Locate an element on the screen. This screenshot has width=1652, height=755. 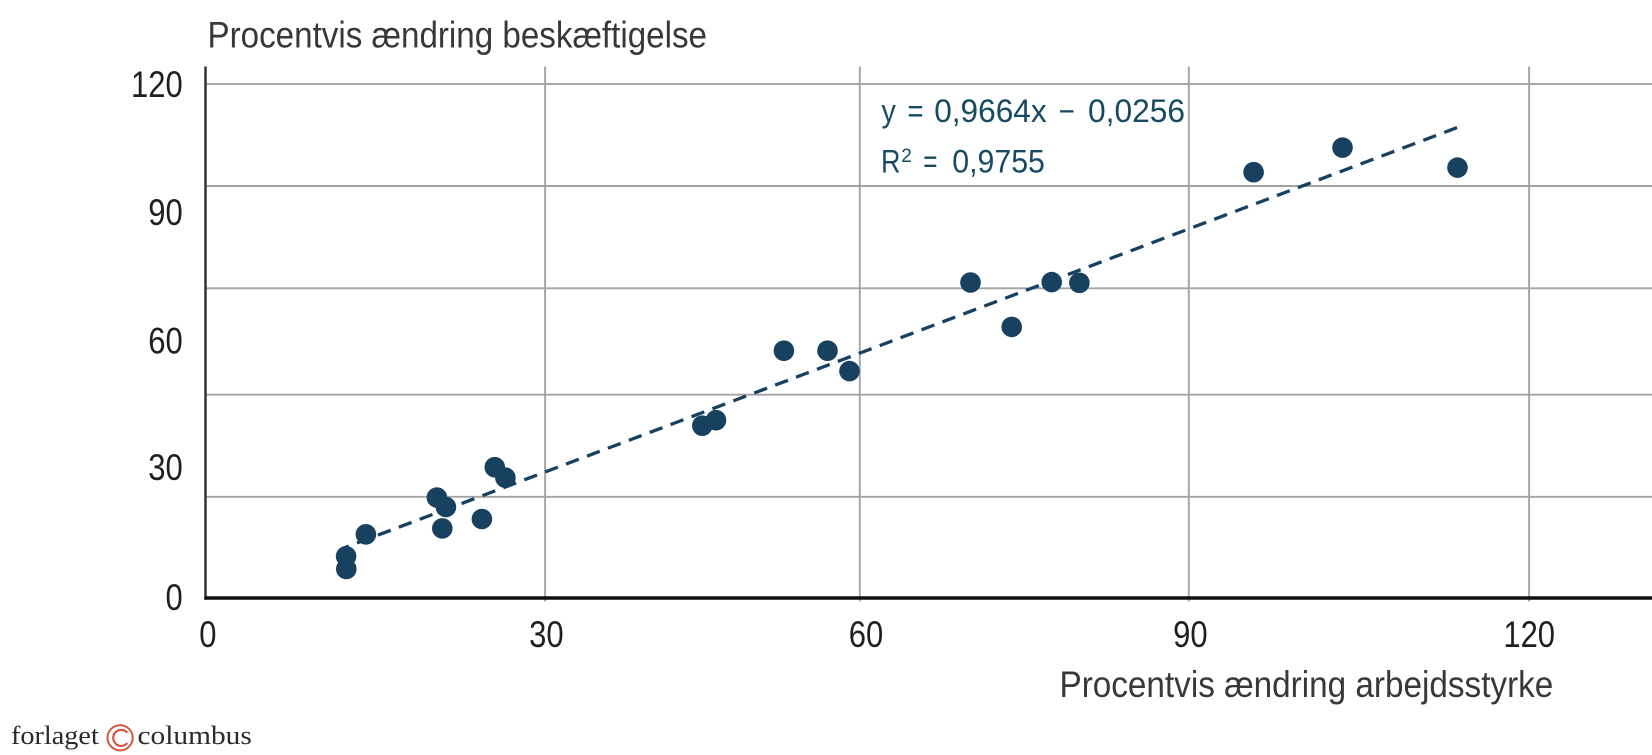
svg-text: 2 is located at coordinates (906, 156).